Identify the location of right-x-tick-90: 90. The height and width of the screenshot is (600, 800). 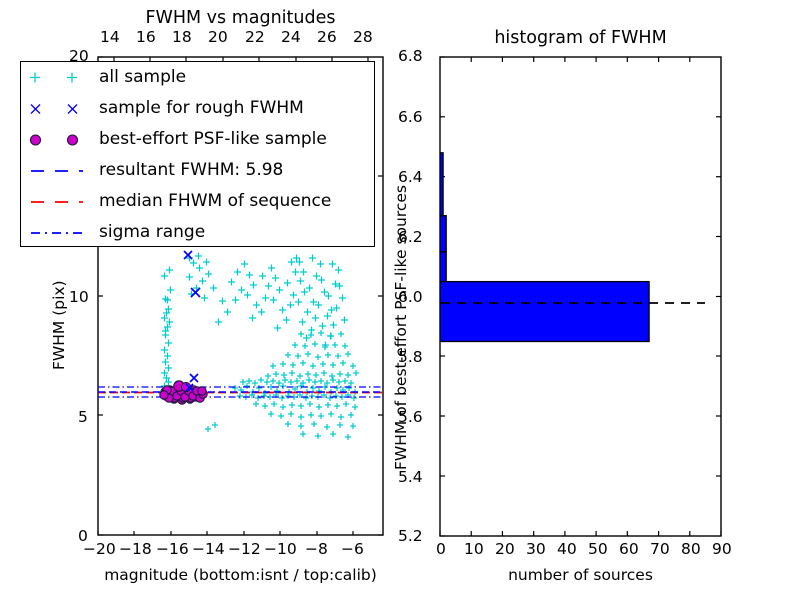
(722, 549).